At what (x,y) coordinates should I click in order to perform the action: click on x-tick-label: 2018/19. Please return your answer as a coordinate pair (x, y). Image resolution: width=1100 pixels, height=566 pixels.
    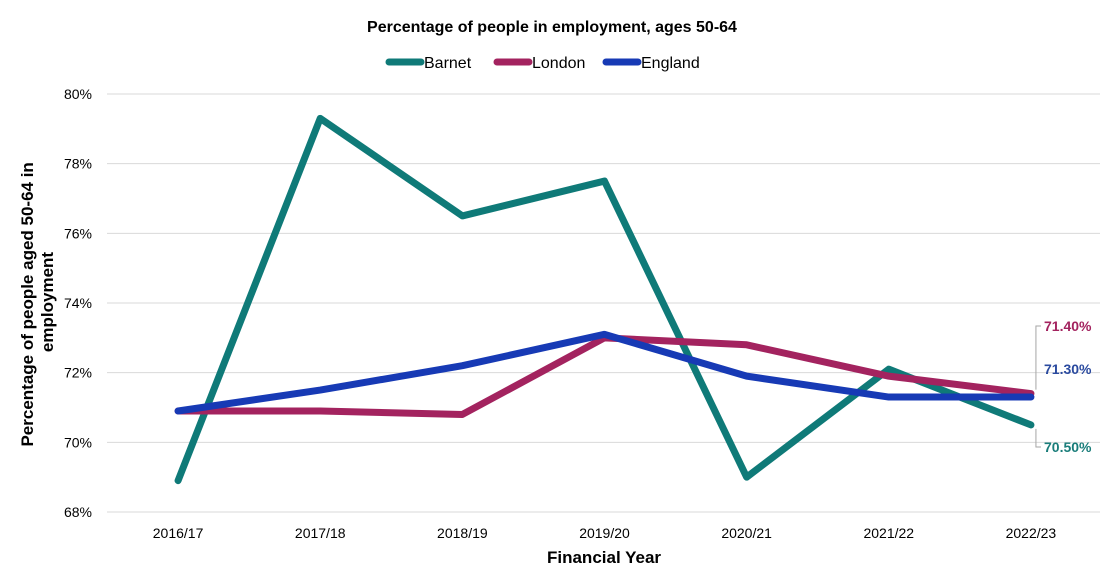
    Looking at the image, I should click on (462, 533).